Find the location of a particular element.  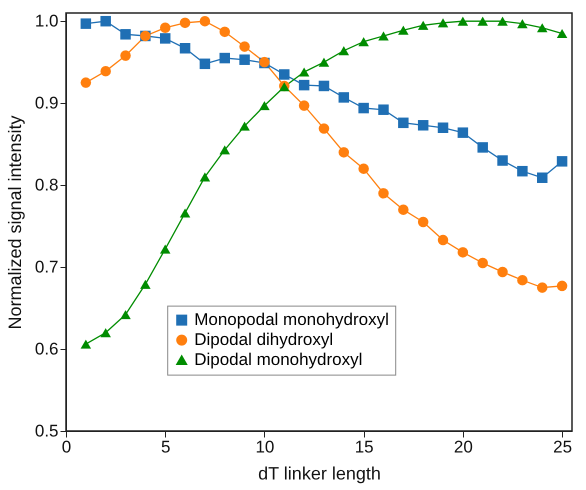

legend-label: Dipodal monohydroxyl is located at coordinates (278, 360).